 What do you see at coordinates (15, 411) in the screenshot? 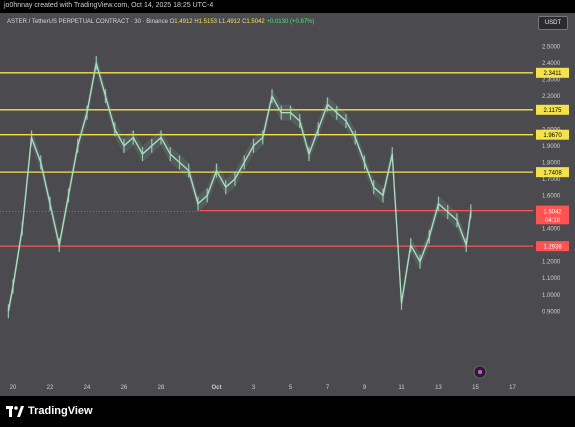
I see `tradingview-logo-icon` at bounding box center [15, 411].